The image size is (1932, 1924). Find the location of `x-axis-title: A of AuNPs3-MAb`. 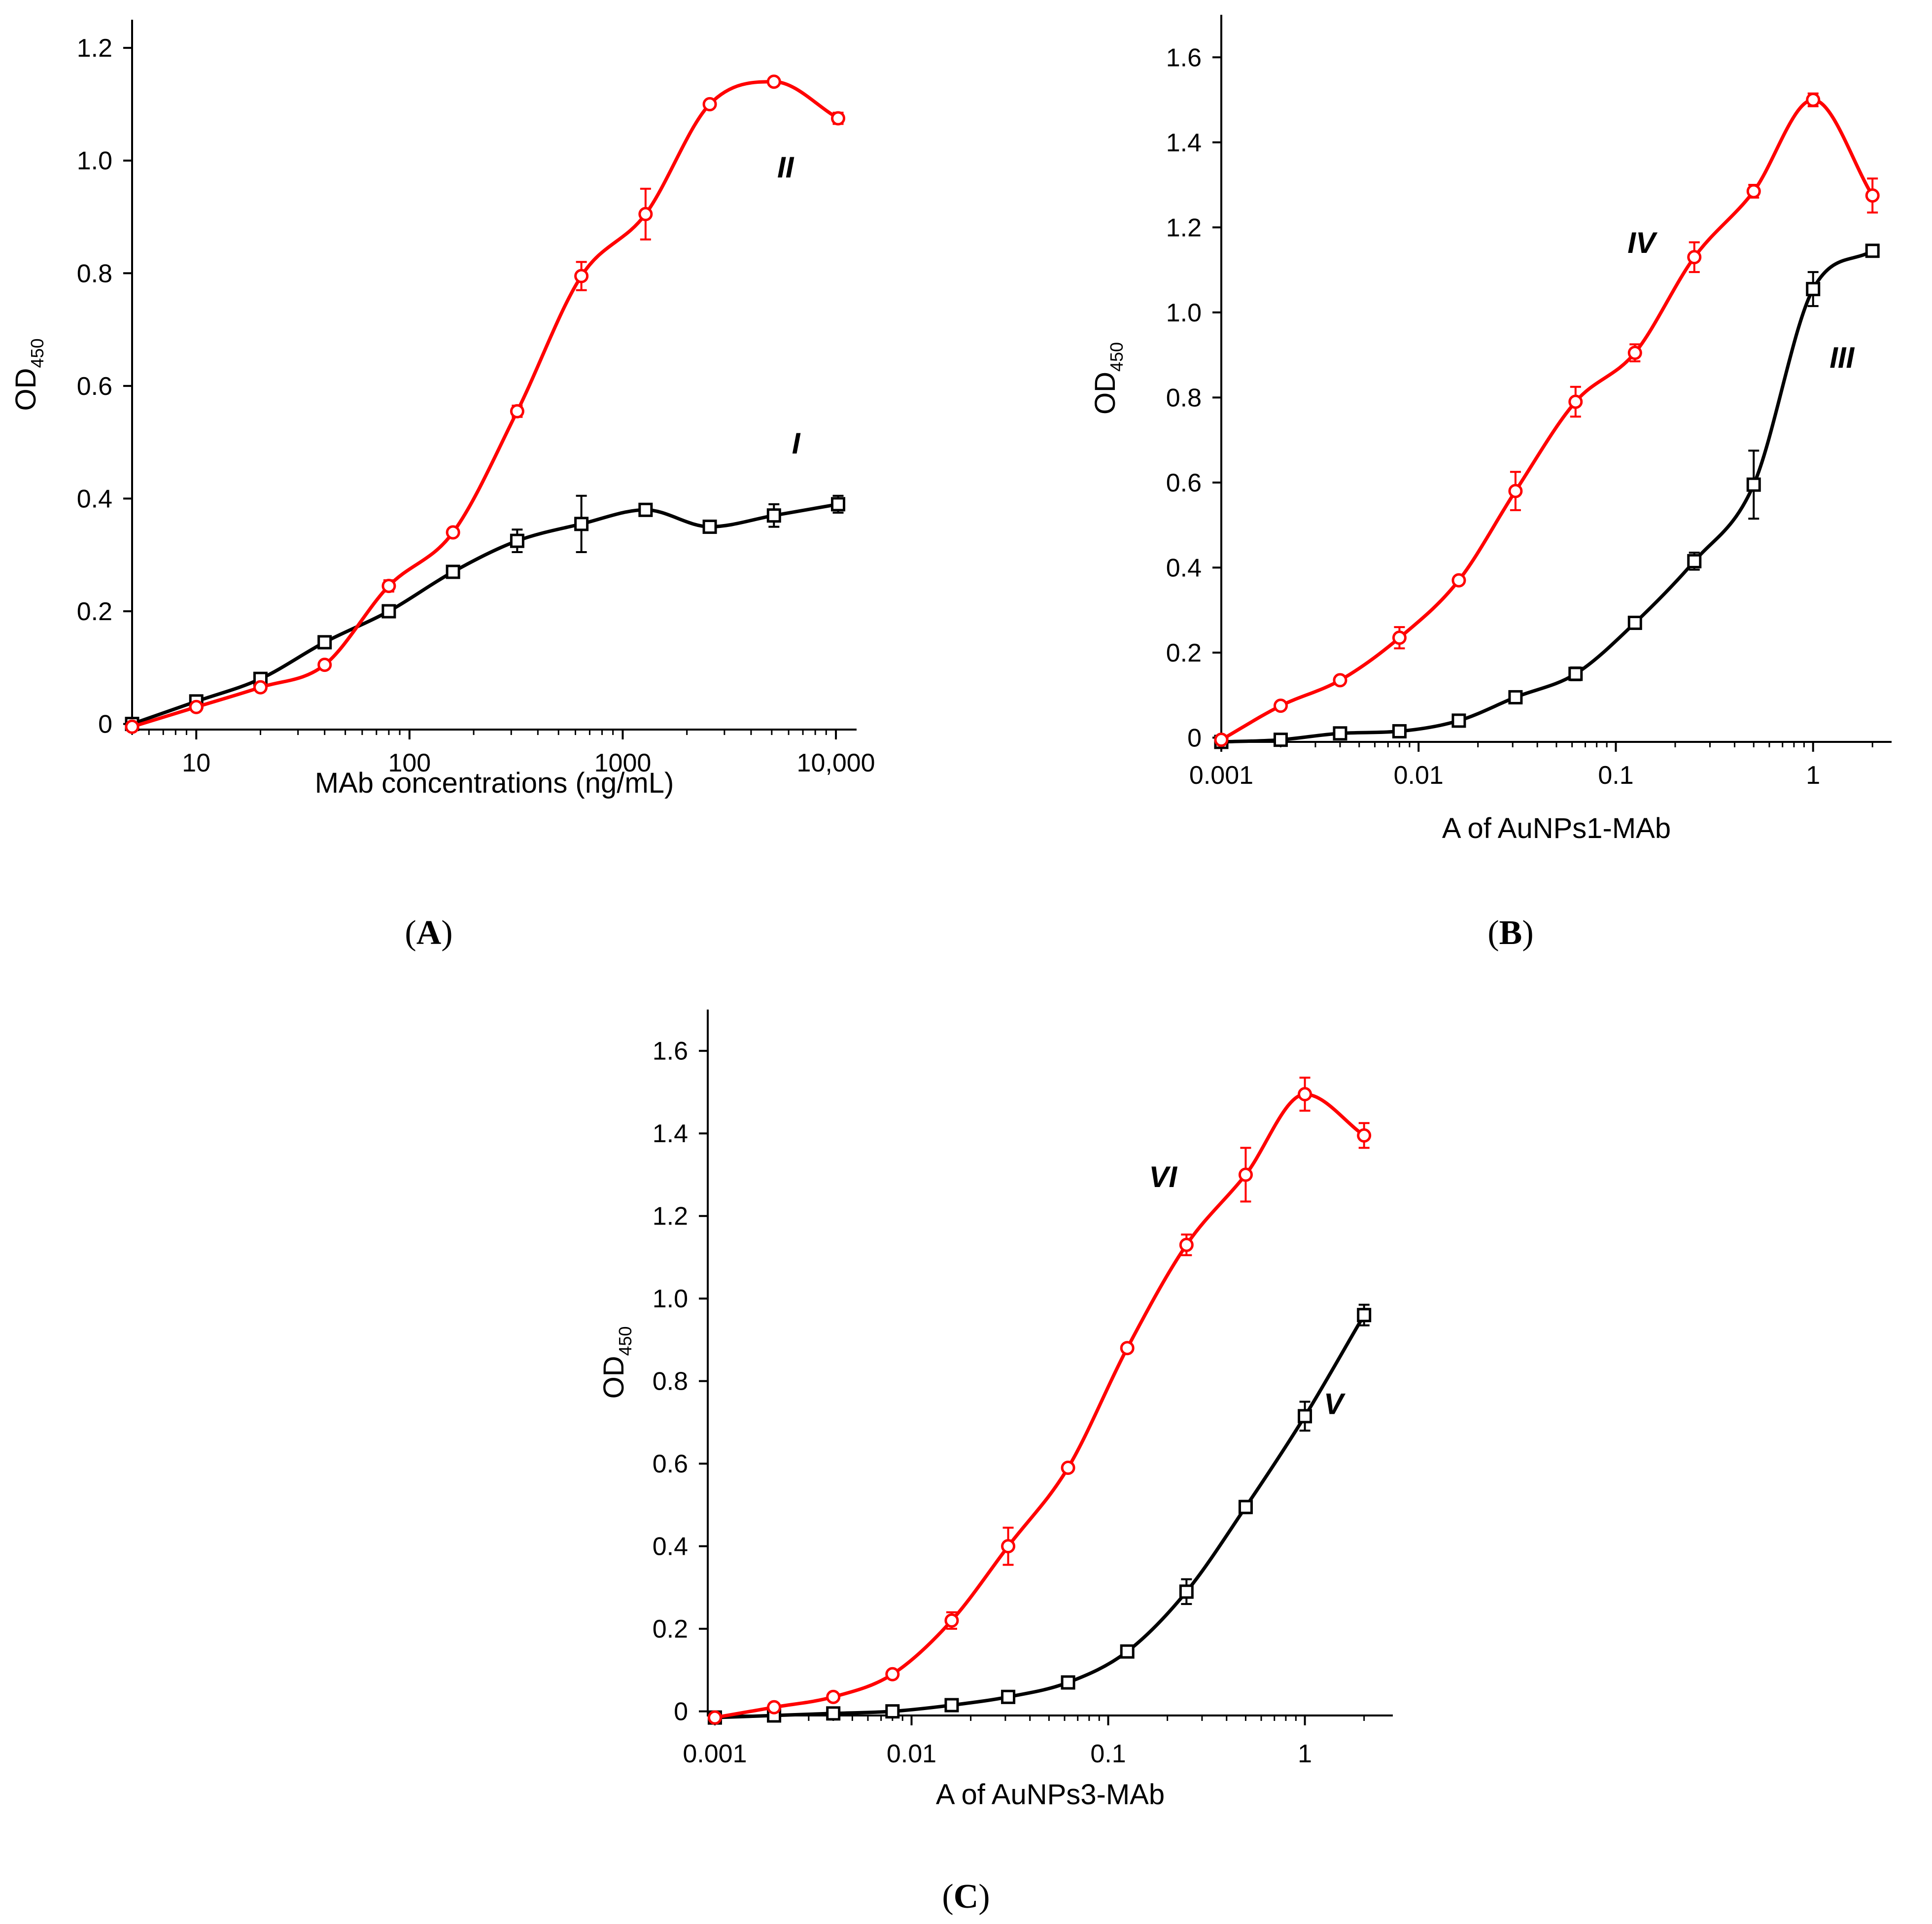

x-axis-title: A of AuNPs3-MAb is located at coordinates (1051, 1795).